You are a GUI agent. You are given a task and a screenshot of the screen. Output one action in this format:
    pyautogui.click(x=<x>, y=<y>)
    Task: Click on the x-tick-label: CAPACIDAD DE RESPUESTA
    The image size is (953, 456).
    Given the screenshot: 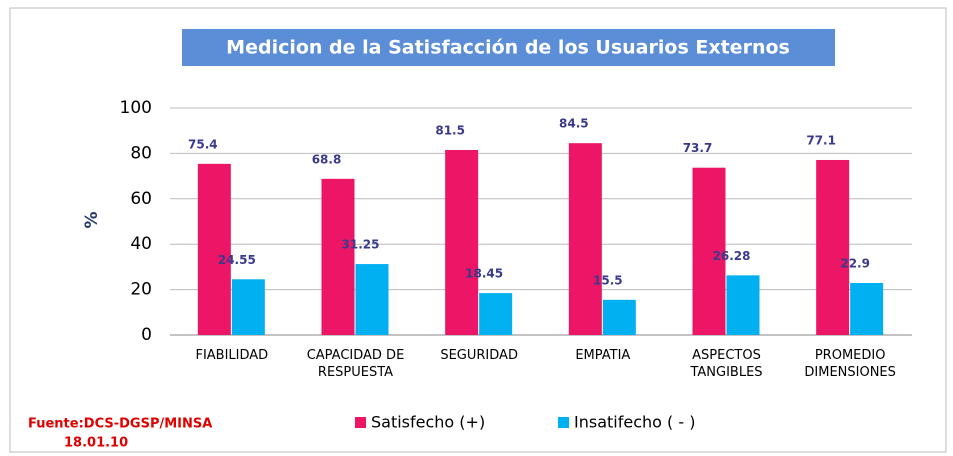 What is the action you would take?
    pyautogui.click(x=355, y=364)
    